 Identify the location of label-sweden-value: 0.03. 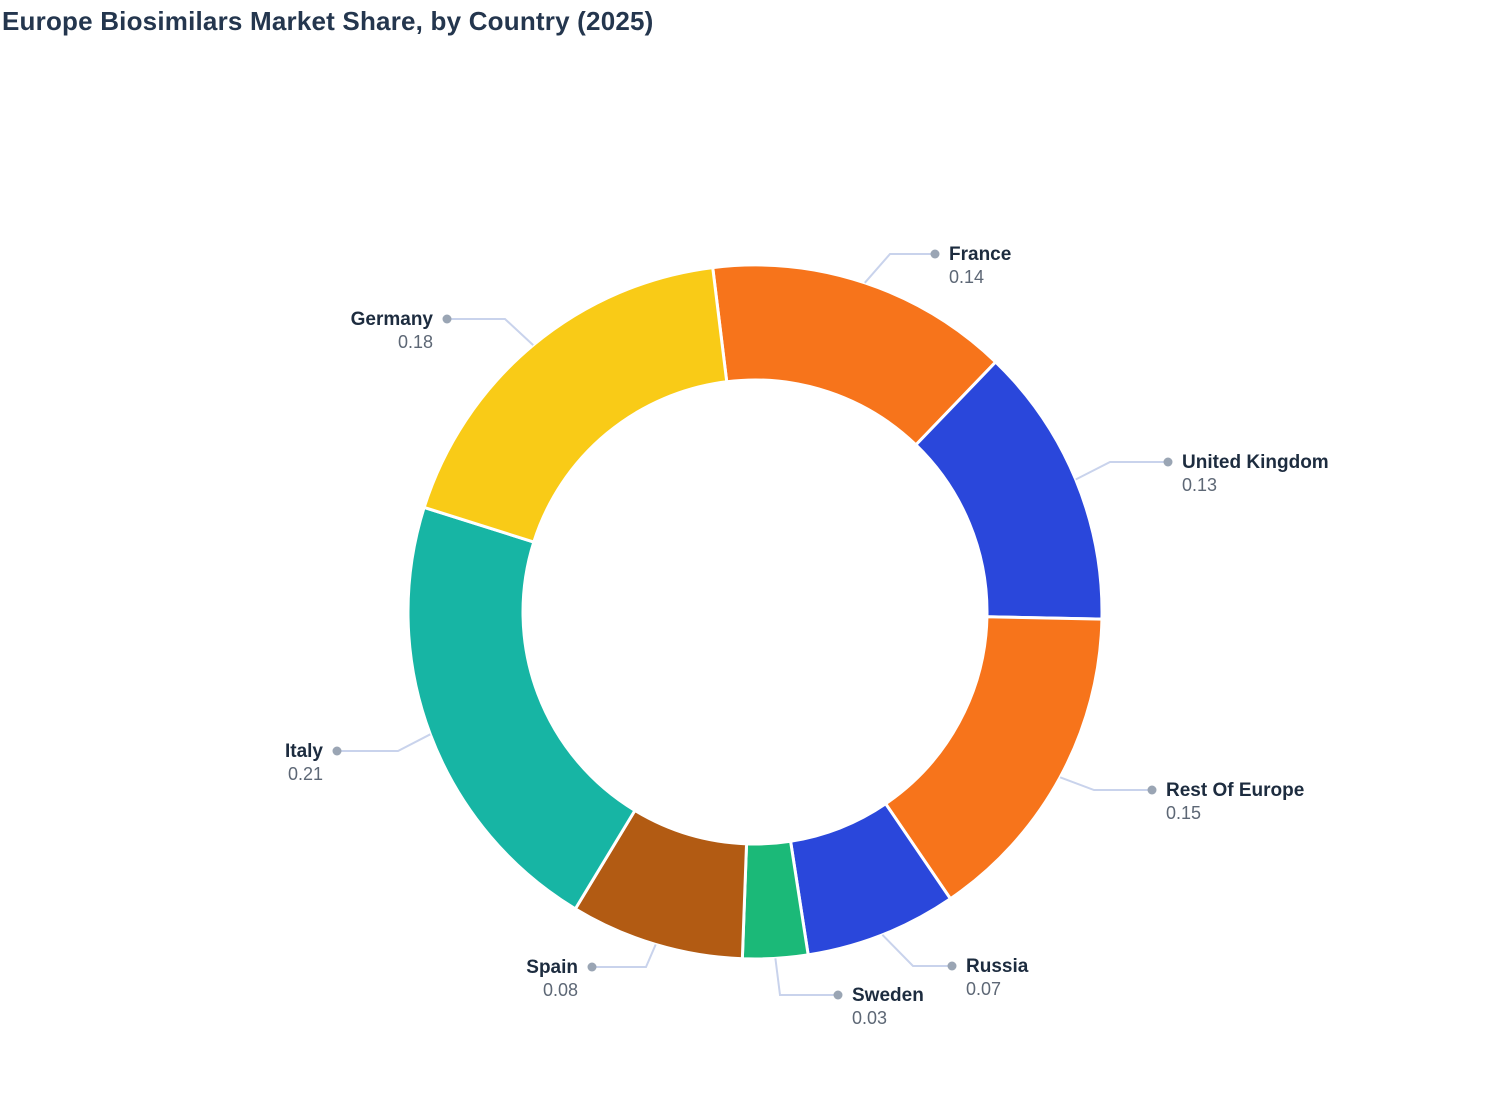
(869, 1018).